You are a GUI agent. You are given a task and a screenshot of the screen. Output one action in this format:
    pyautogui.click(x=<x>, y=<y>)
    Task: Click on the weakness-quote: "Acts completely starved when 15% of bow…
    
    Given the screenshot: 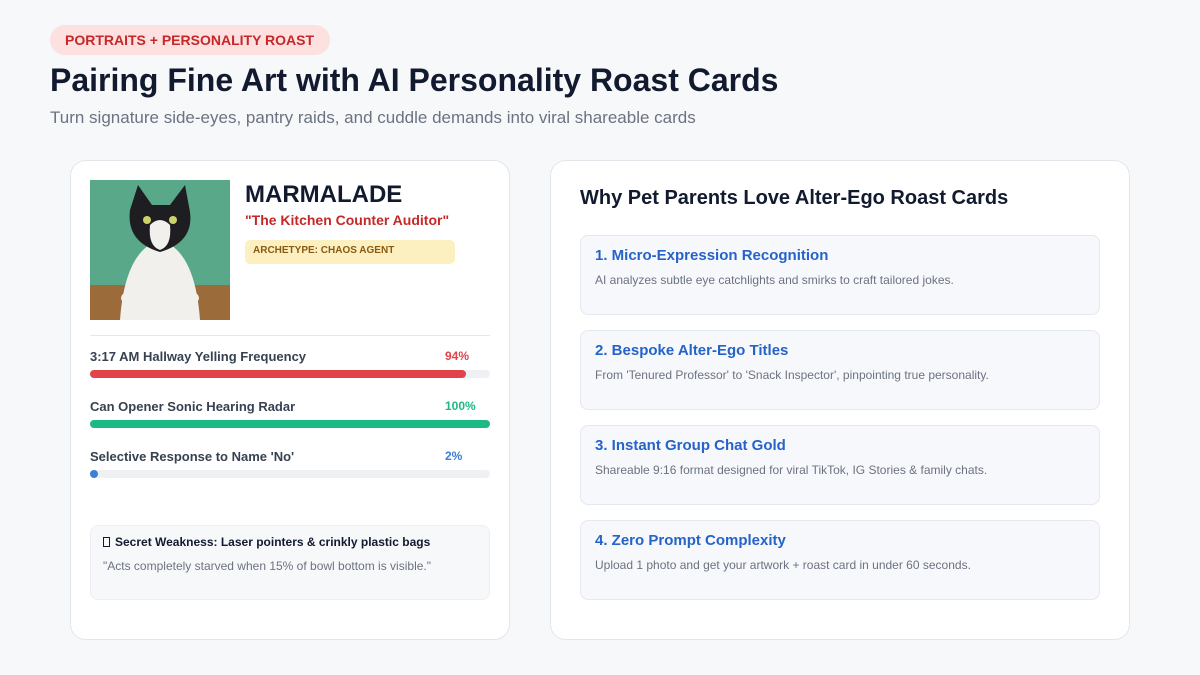 What is the action you would take?
    pyautogui.click(x=267, y=566)
    